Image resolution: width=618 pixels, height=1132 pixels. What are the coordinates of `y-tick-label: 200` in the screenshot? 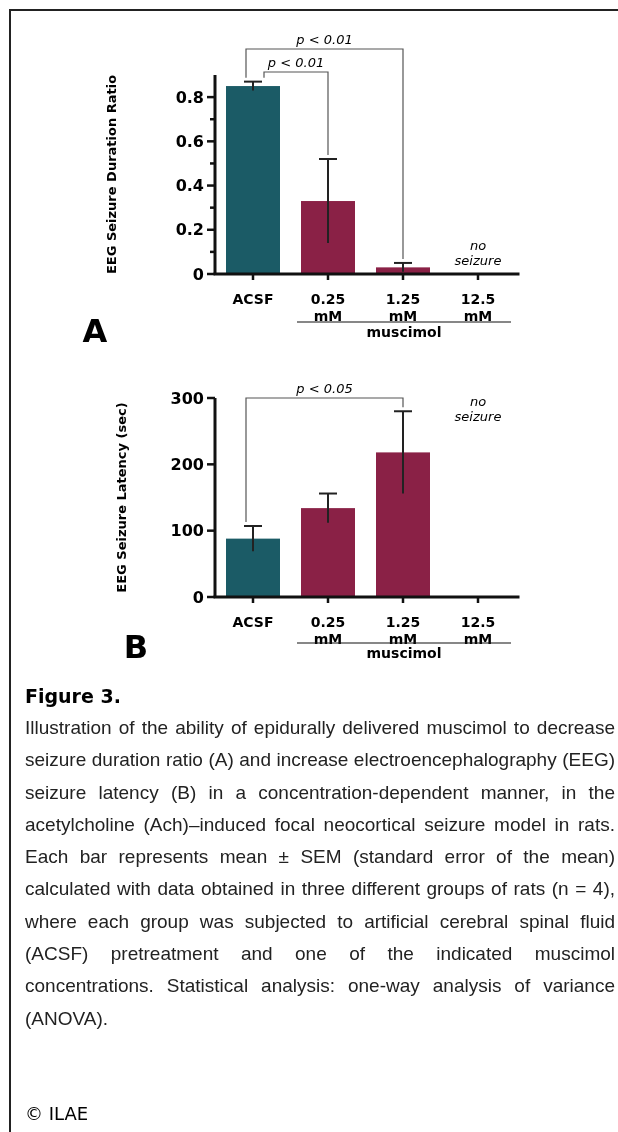 It's located at (187, 464).